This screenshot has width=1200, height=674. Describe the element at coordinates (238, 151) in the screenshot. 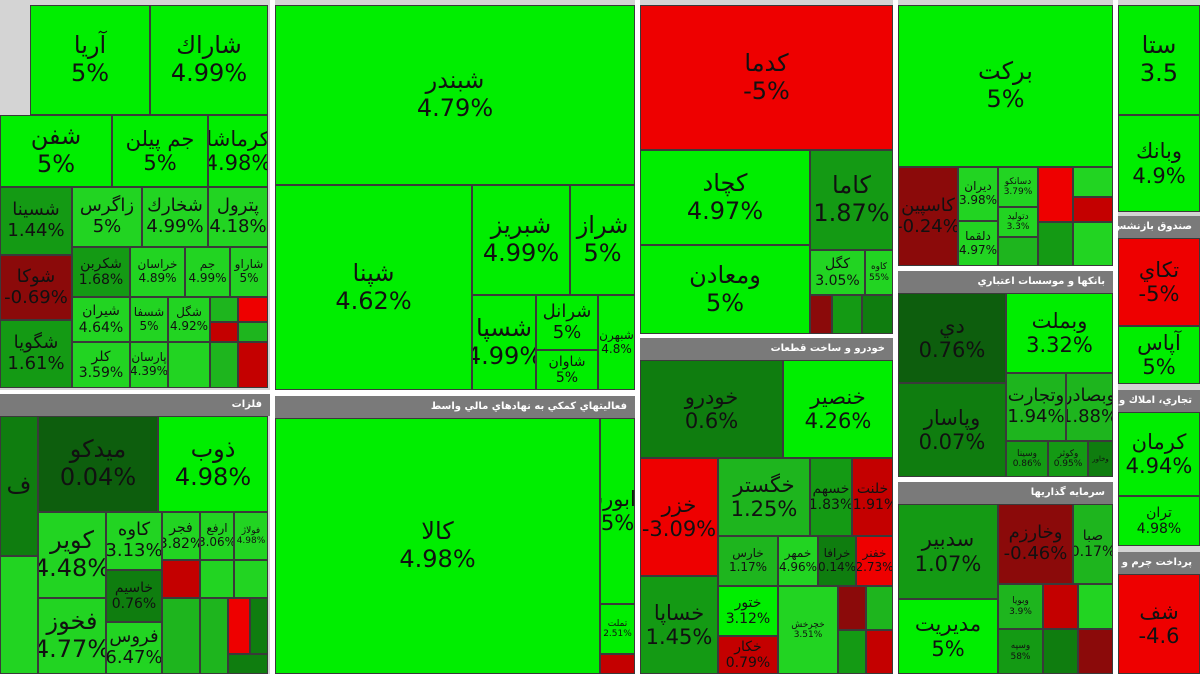

I see `tile-kermasha: كرماشا4.98%` at that location.